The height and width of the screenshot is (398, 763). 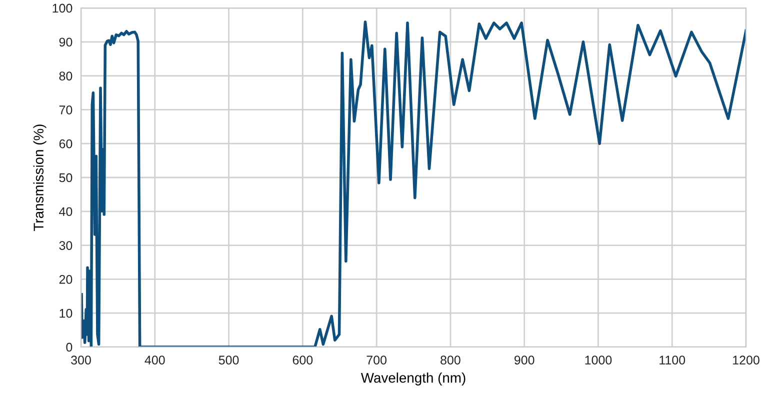 I want to click on x-tick-label: 300, so click(x=81, y=360).